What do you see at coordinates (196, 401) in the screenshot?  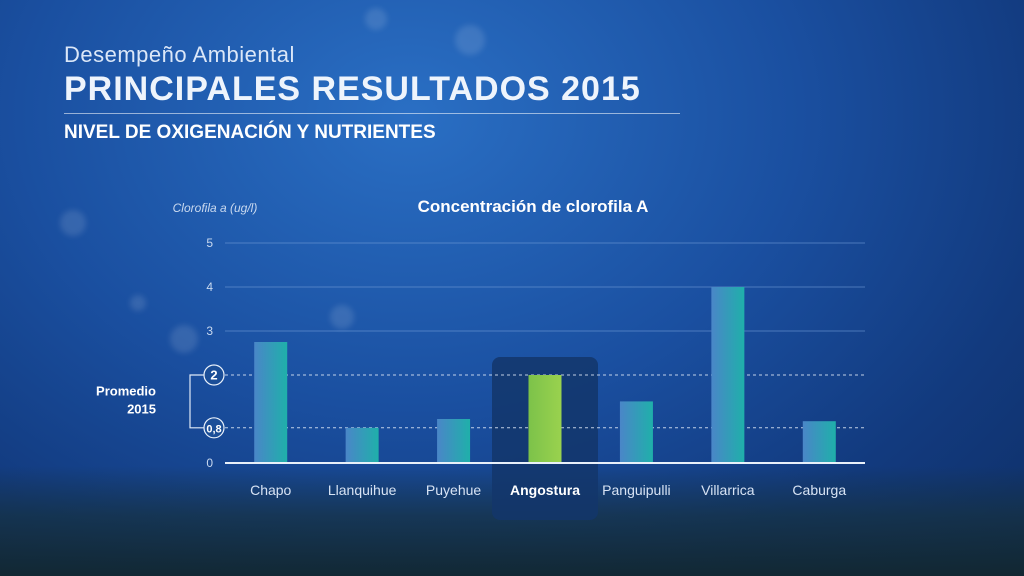 I see `reference-bracket` at bounding box center [196, 401].